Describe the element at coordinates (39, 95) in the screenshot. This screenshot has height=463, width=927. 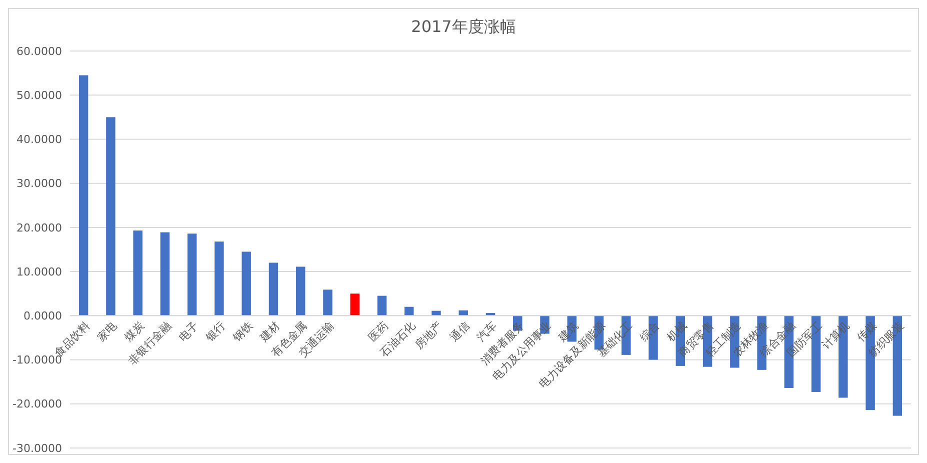
I see `y-tick-label: 50.0000` at that location.